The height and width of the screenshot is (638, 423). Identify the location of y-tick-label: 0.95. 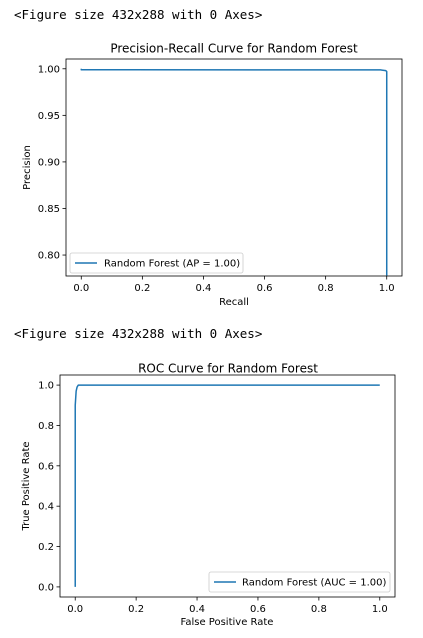
(49, 116).